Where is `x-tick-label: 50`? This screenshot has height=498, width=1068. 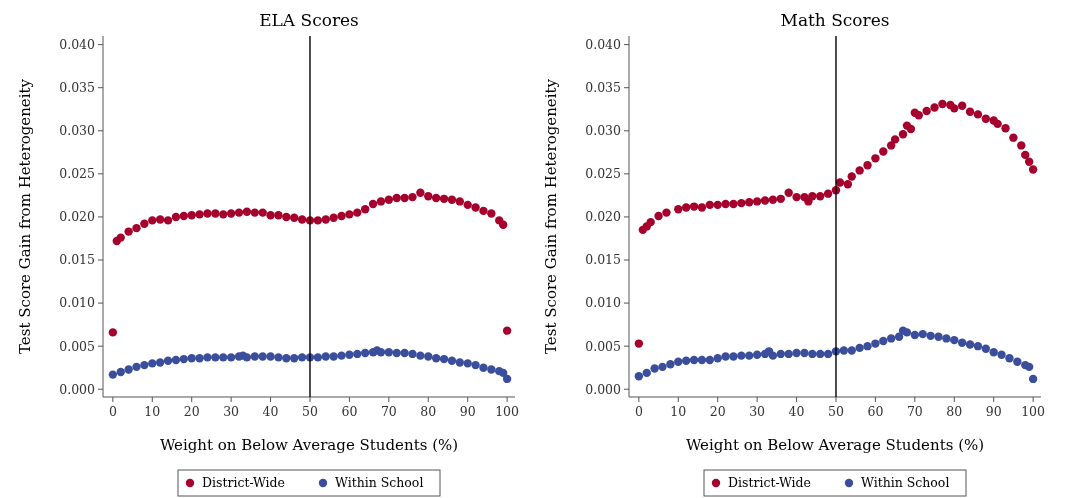
x-tick-label: 50 is located at coordinates (836, 411).